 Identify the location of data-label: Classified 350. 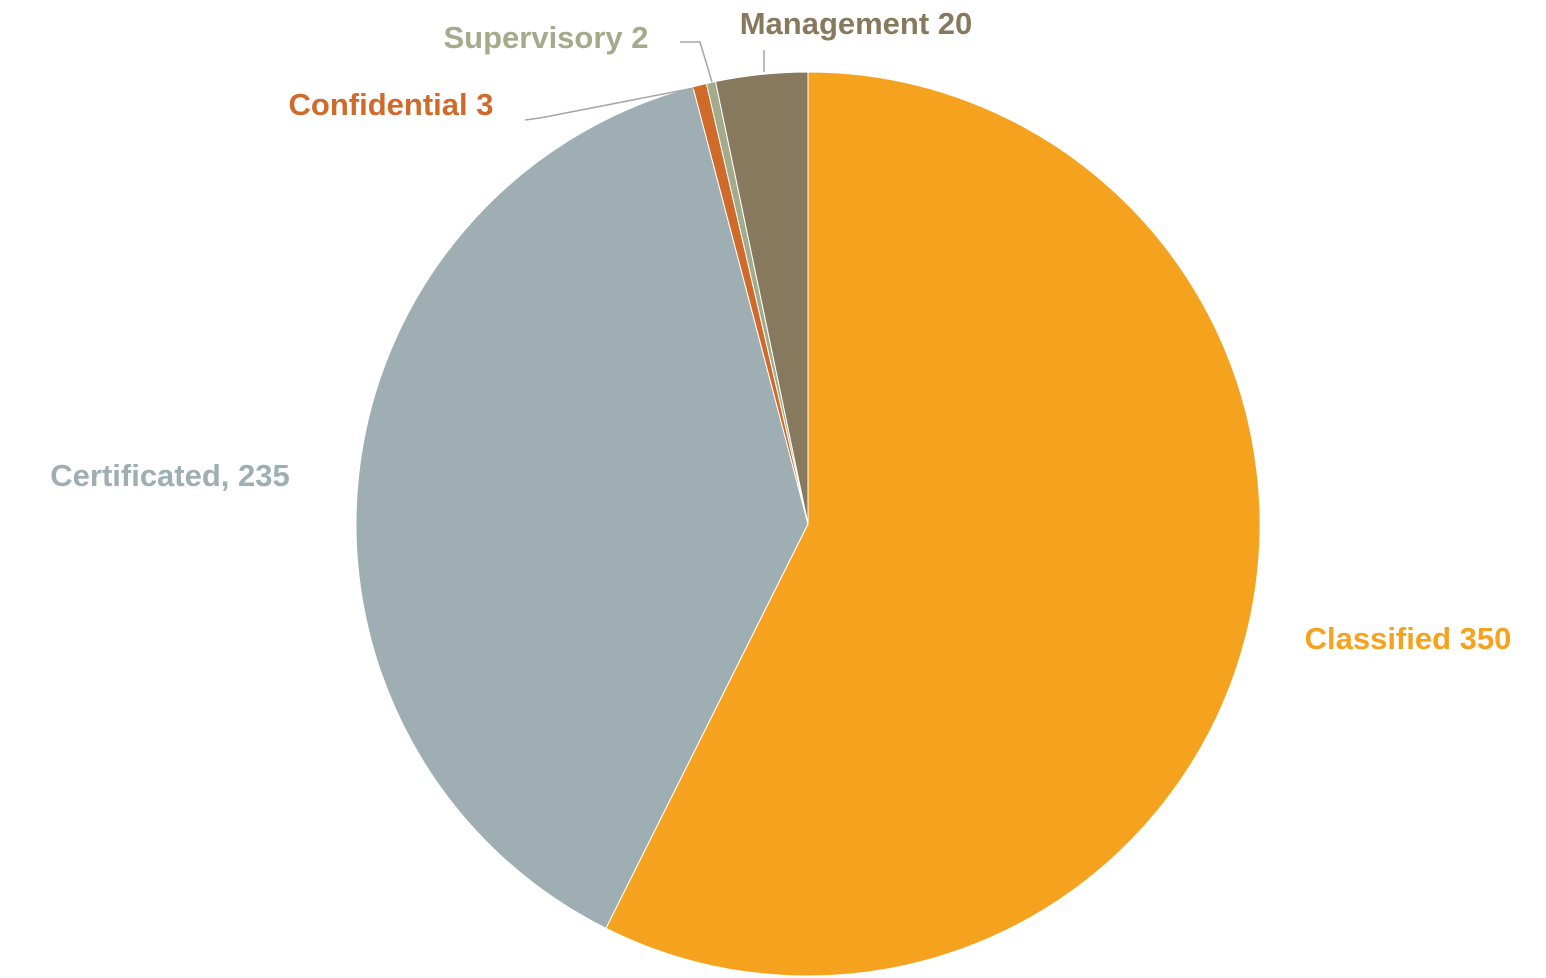
(1408, 638).